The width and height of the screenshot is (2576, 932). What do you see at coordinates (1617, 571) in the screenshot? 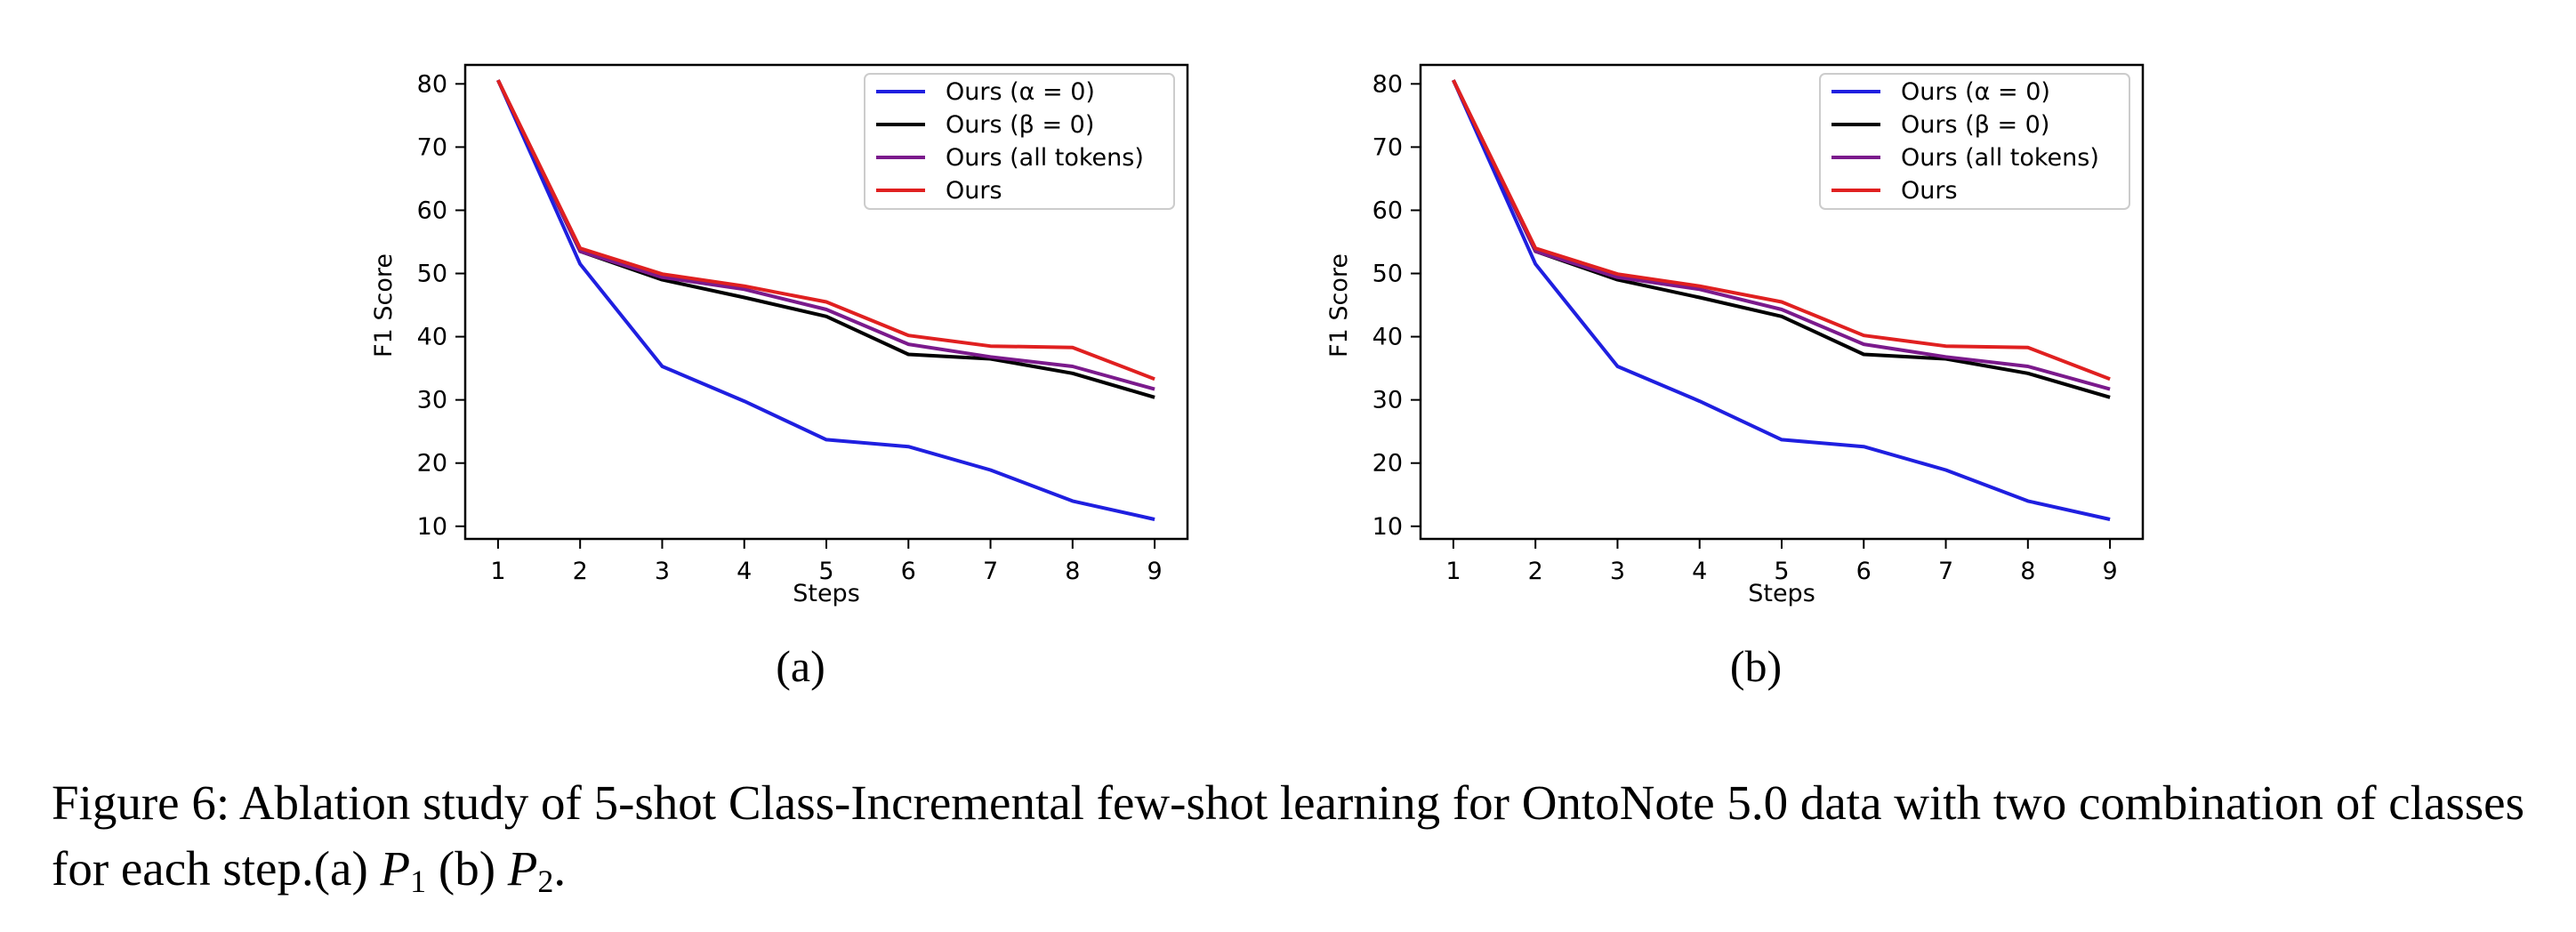
I see `x-tick-label-b-2: 3` at bounding box center [1617, 571].